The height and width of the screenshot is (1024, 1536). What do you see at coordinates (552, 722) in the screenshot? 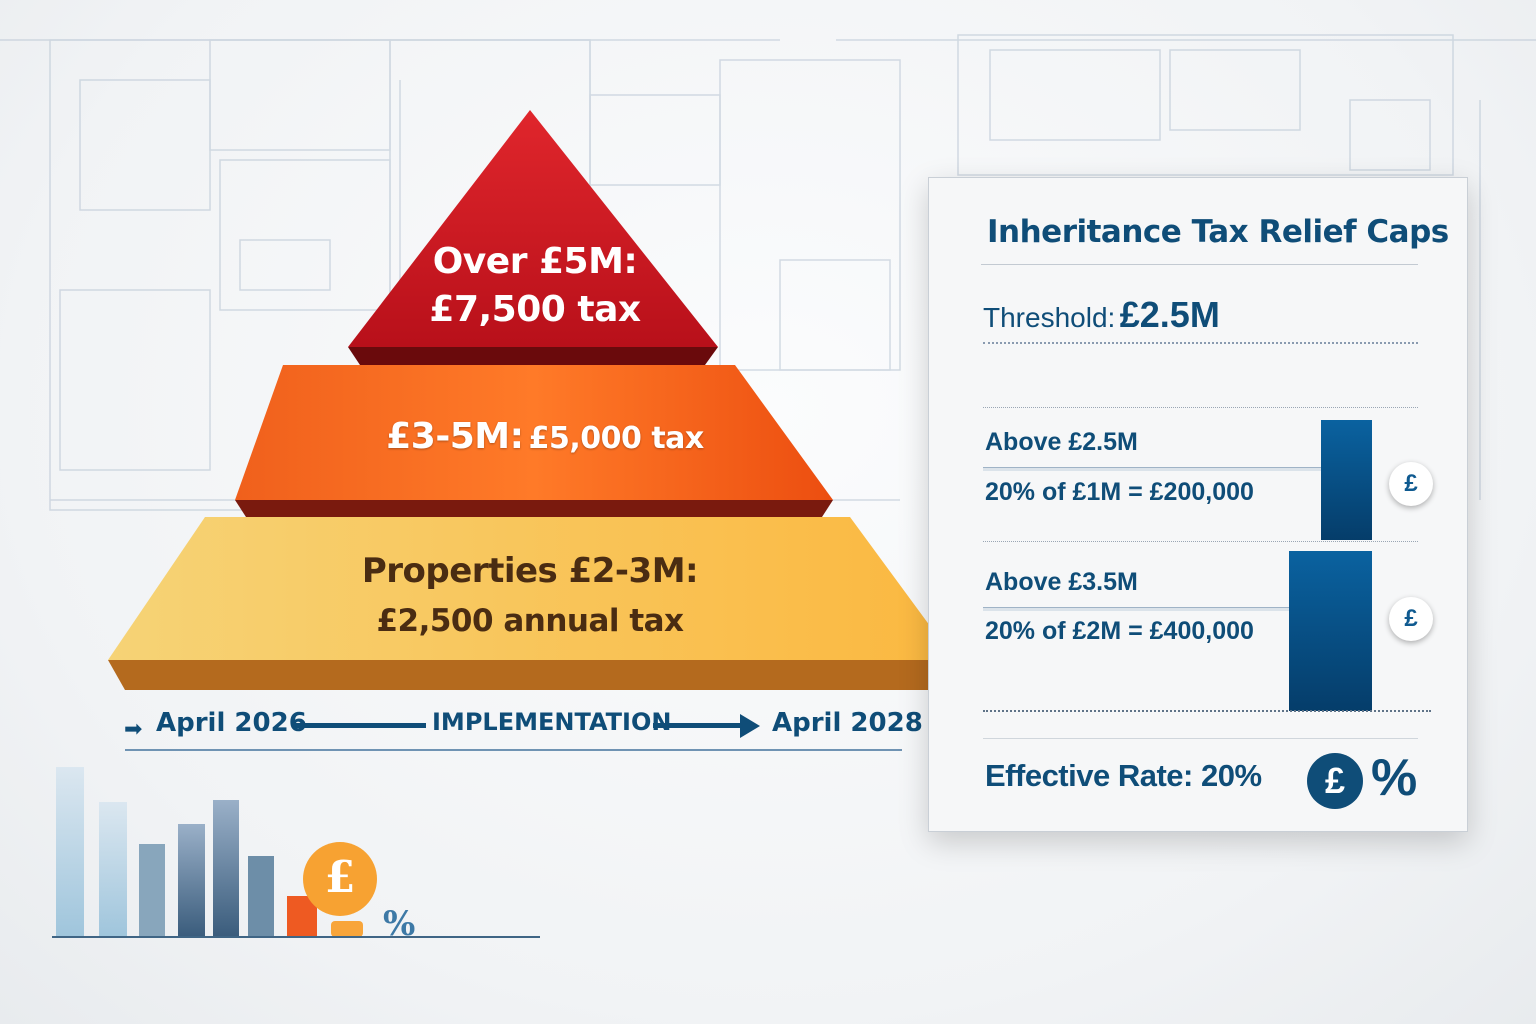
I see `timeline-label: IMPLEMENTATION` at bounding box center [552, 722].